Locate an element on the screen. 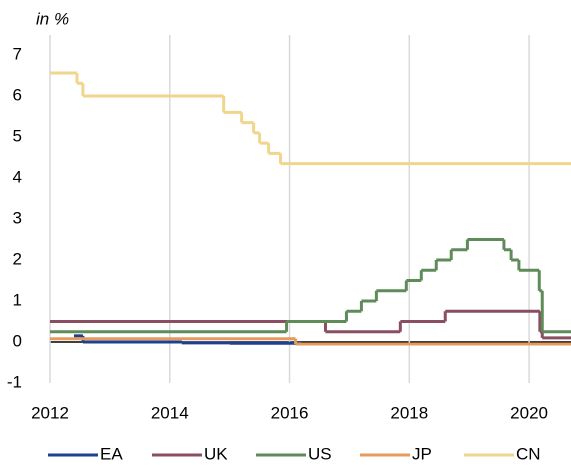  legend-label: UK is located at coordinates (216, 453).